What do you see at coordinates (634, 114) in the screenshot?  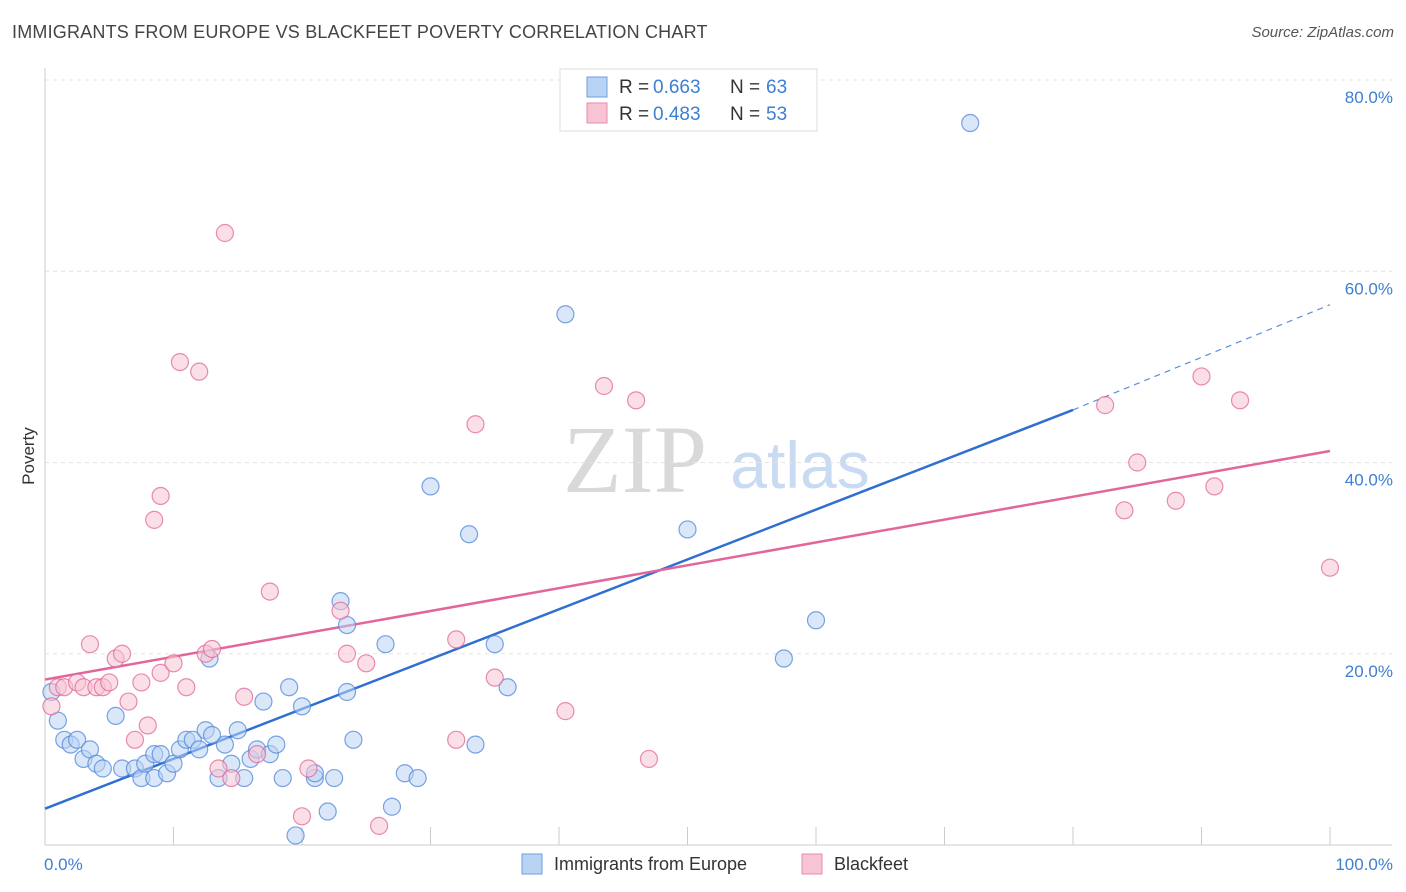 I see `legend-r-label-blackfeet: R =` at bounding box center [634, 114].